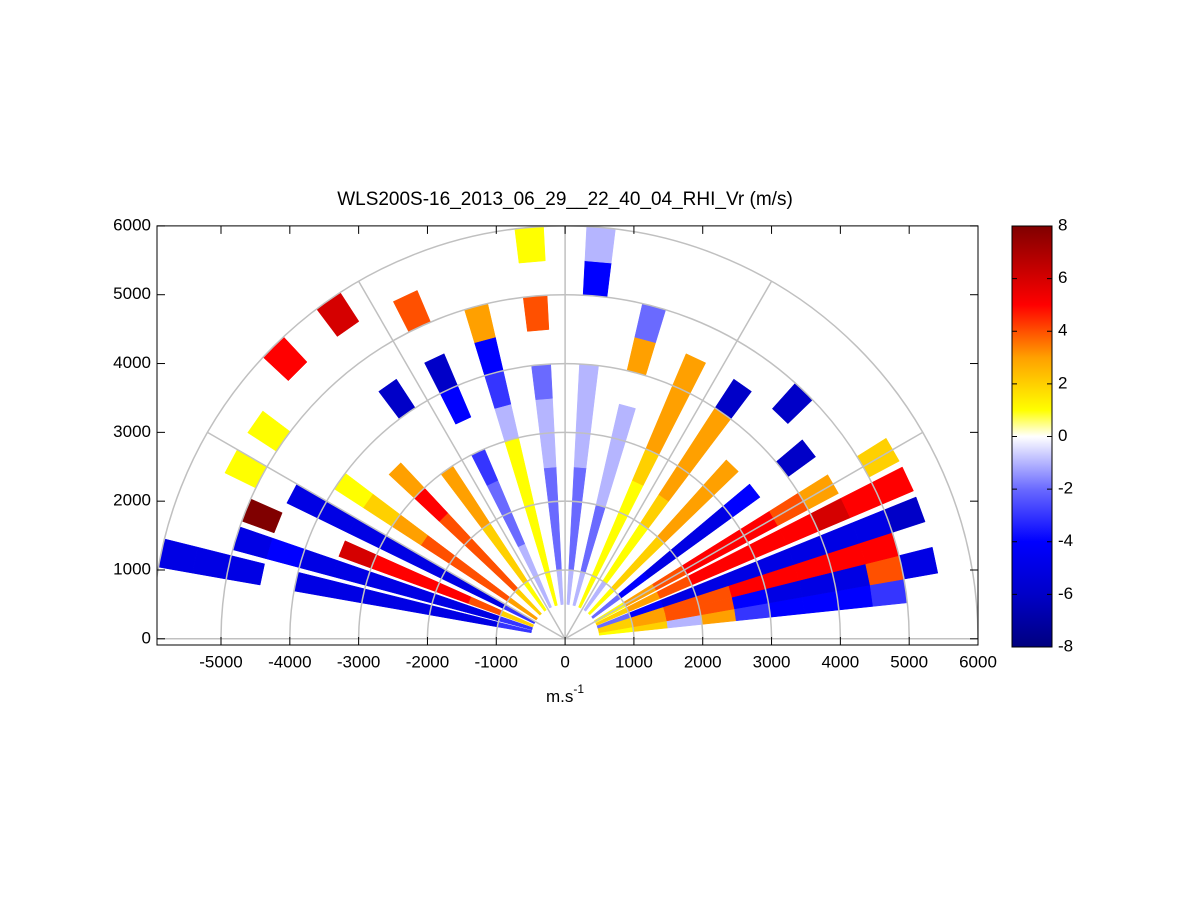 The width and height of the screenshot is (1201, 906). What do you see at coordinates (1065, 593) in the screenshot?
I see `colorbar-tick-label: -6` at bounding box center [1065, 593].